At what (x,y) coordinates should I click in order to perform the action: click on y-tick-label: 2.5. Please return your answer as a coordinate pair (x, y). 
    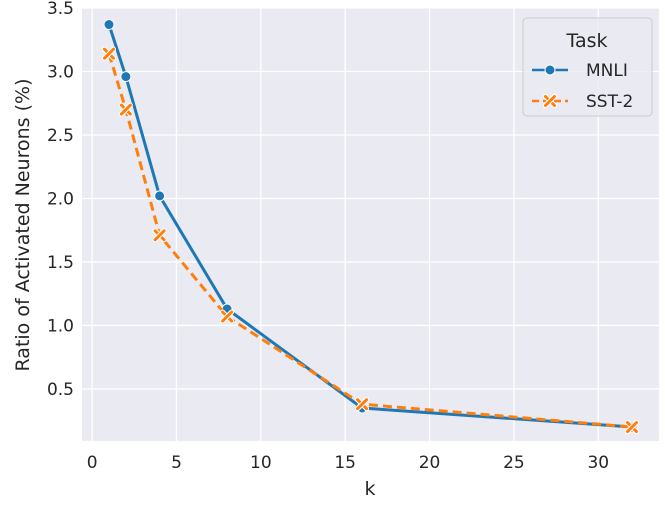
    Looking at the image, I should click on (60, 136).